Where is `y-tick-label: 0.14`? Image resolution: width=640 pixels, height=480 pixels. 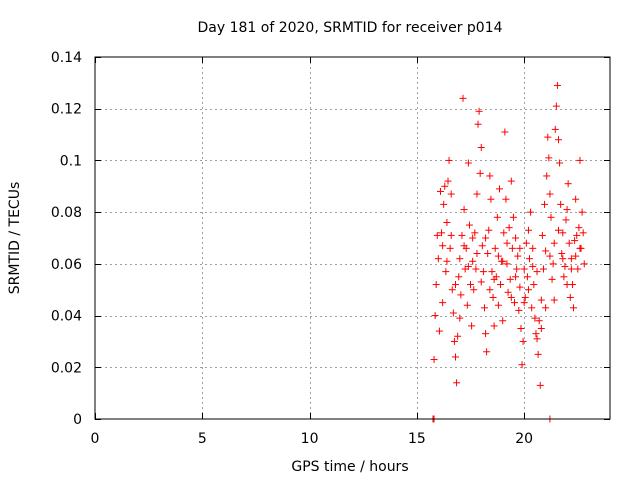
y-tick-label: 0.14 is located at coordinates (66, 58).